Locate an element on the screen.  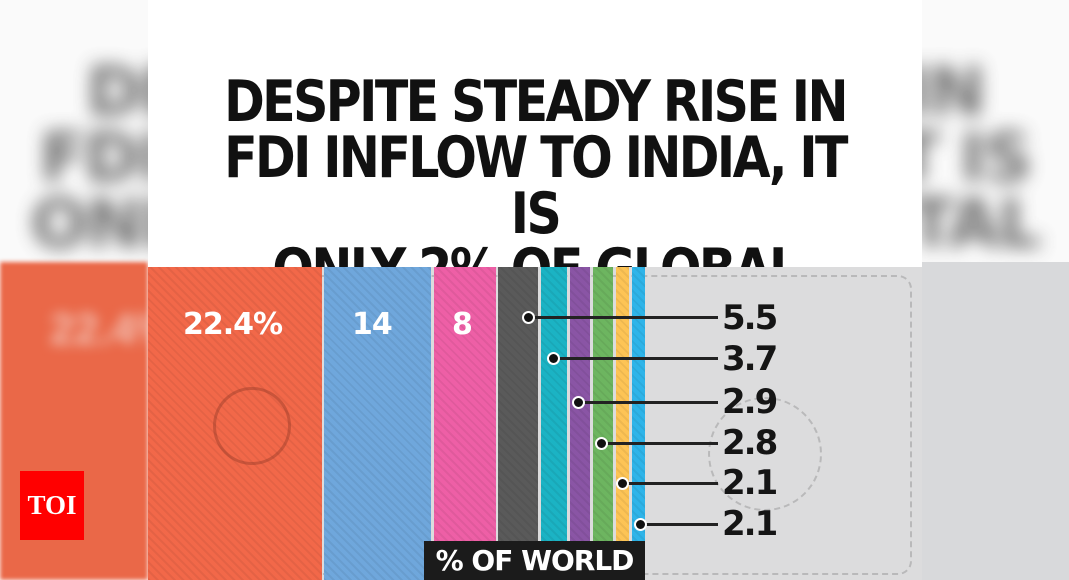
value-label-9: 2.1 is located at coordinates (750, 524).